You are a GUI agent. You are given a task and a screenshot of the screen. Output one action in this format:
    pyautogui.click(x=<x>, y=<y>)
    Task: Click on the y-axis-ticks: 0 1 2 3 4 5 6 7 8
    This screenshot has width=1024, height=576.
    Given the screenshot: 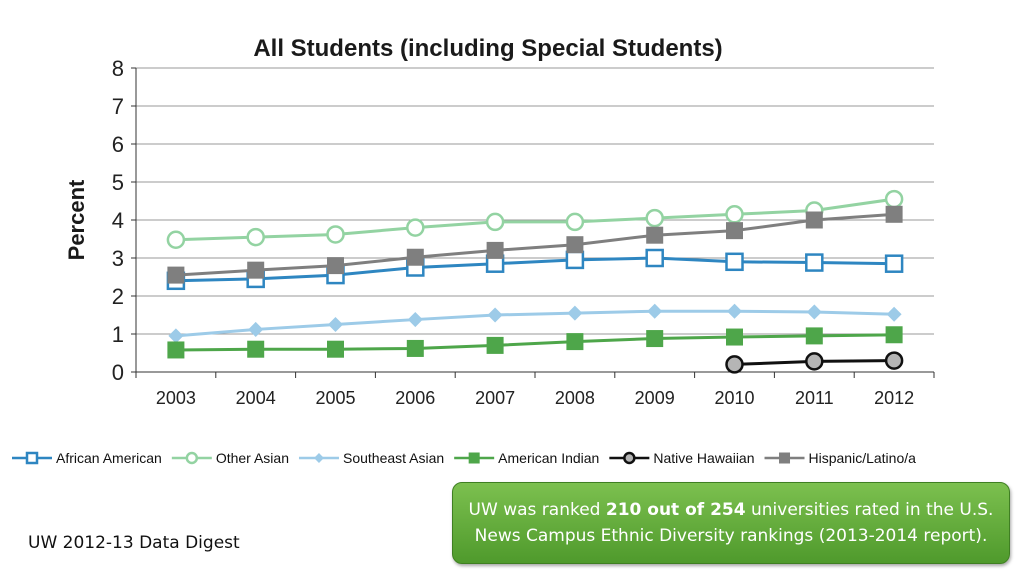 What is the action you would take?
    pyautogui.click(x=118, y=220)
    